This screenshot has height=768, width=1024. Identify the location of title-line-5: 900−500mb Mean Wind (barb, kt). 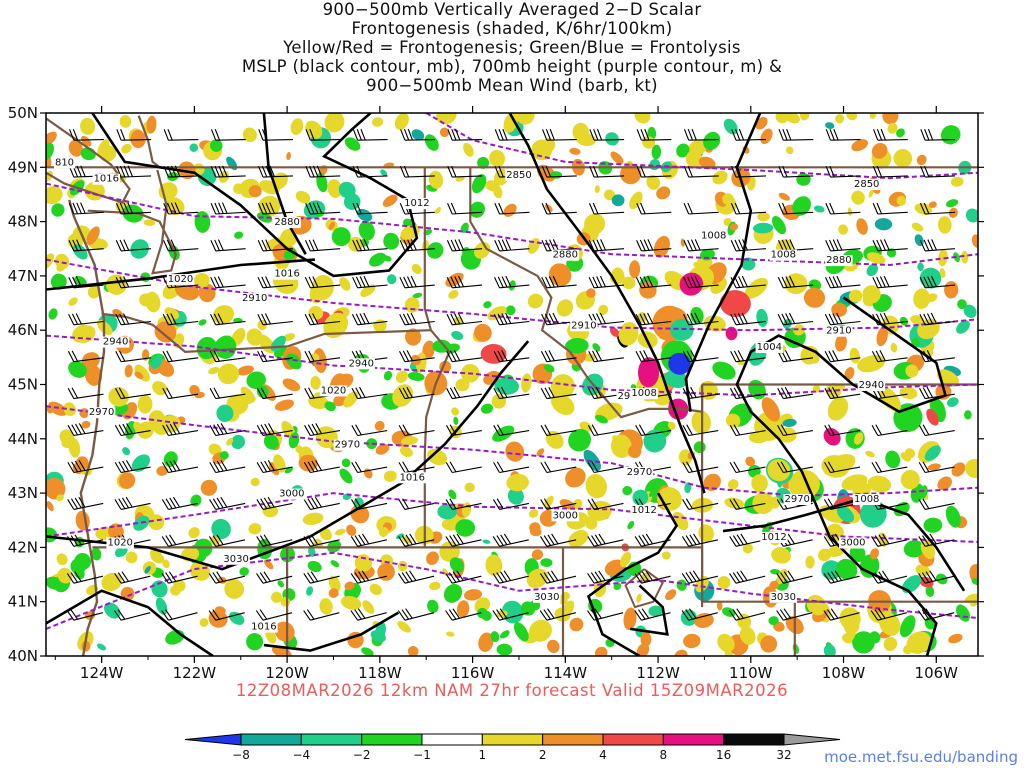
(512, 85).